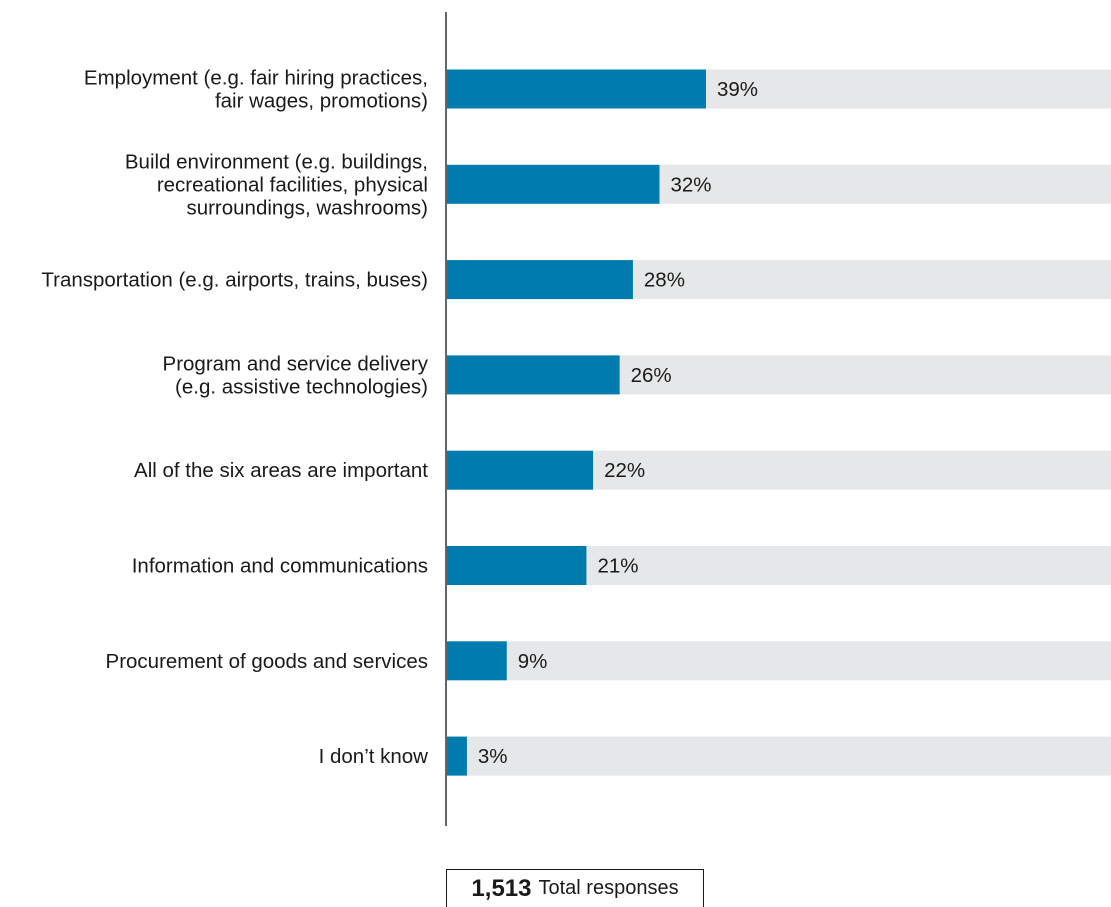  Describe the element at coordinates (533, 661) in the screenshot. I see `value-label: 9%` at that location.